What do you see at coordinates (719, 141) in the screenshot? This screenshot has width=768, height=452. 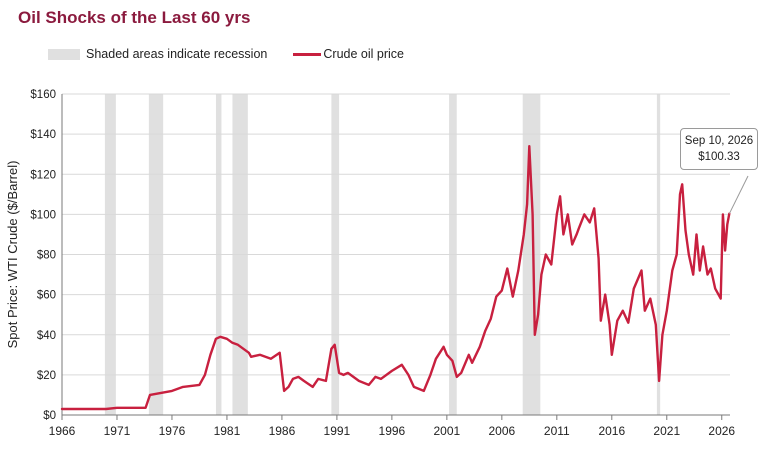 I see `callout-date: Sep 10, 2026` at bounding box center [719, 141].